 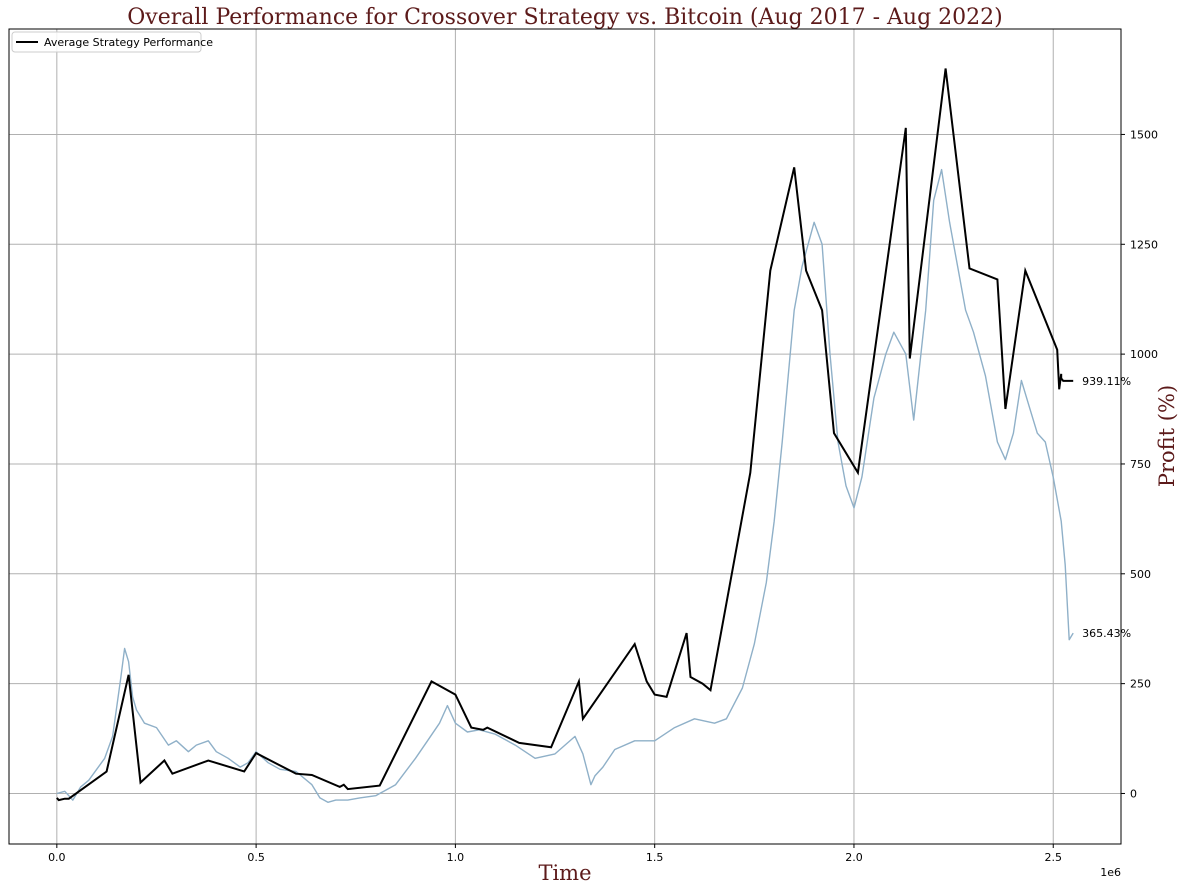 I want to click on x-tick-label: 0.0, so click(x=57, y=857).